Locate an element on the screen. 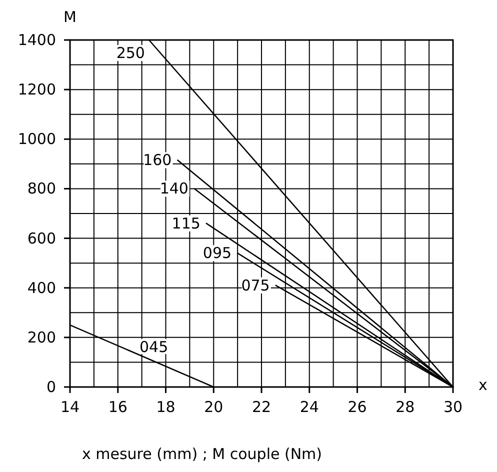 Image resolution: width=497 pixels, height=472 pixels. x-tick-label: 30 is located at coordinates (453, 407).